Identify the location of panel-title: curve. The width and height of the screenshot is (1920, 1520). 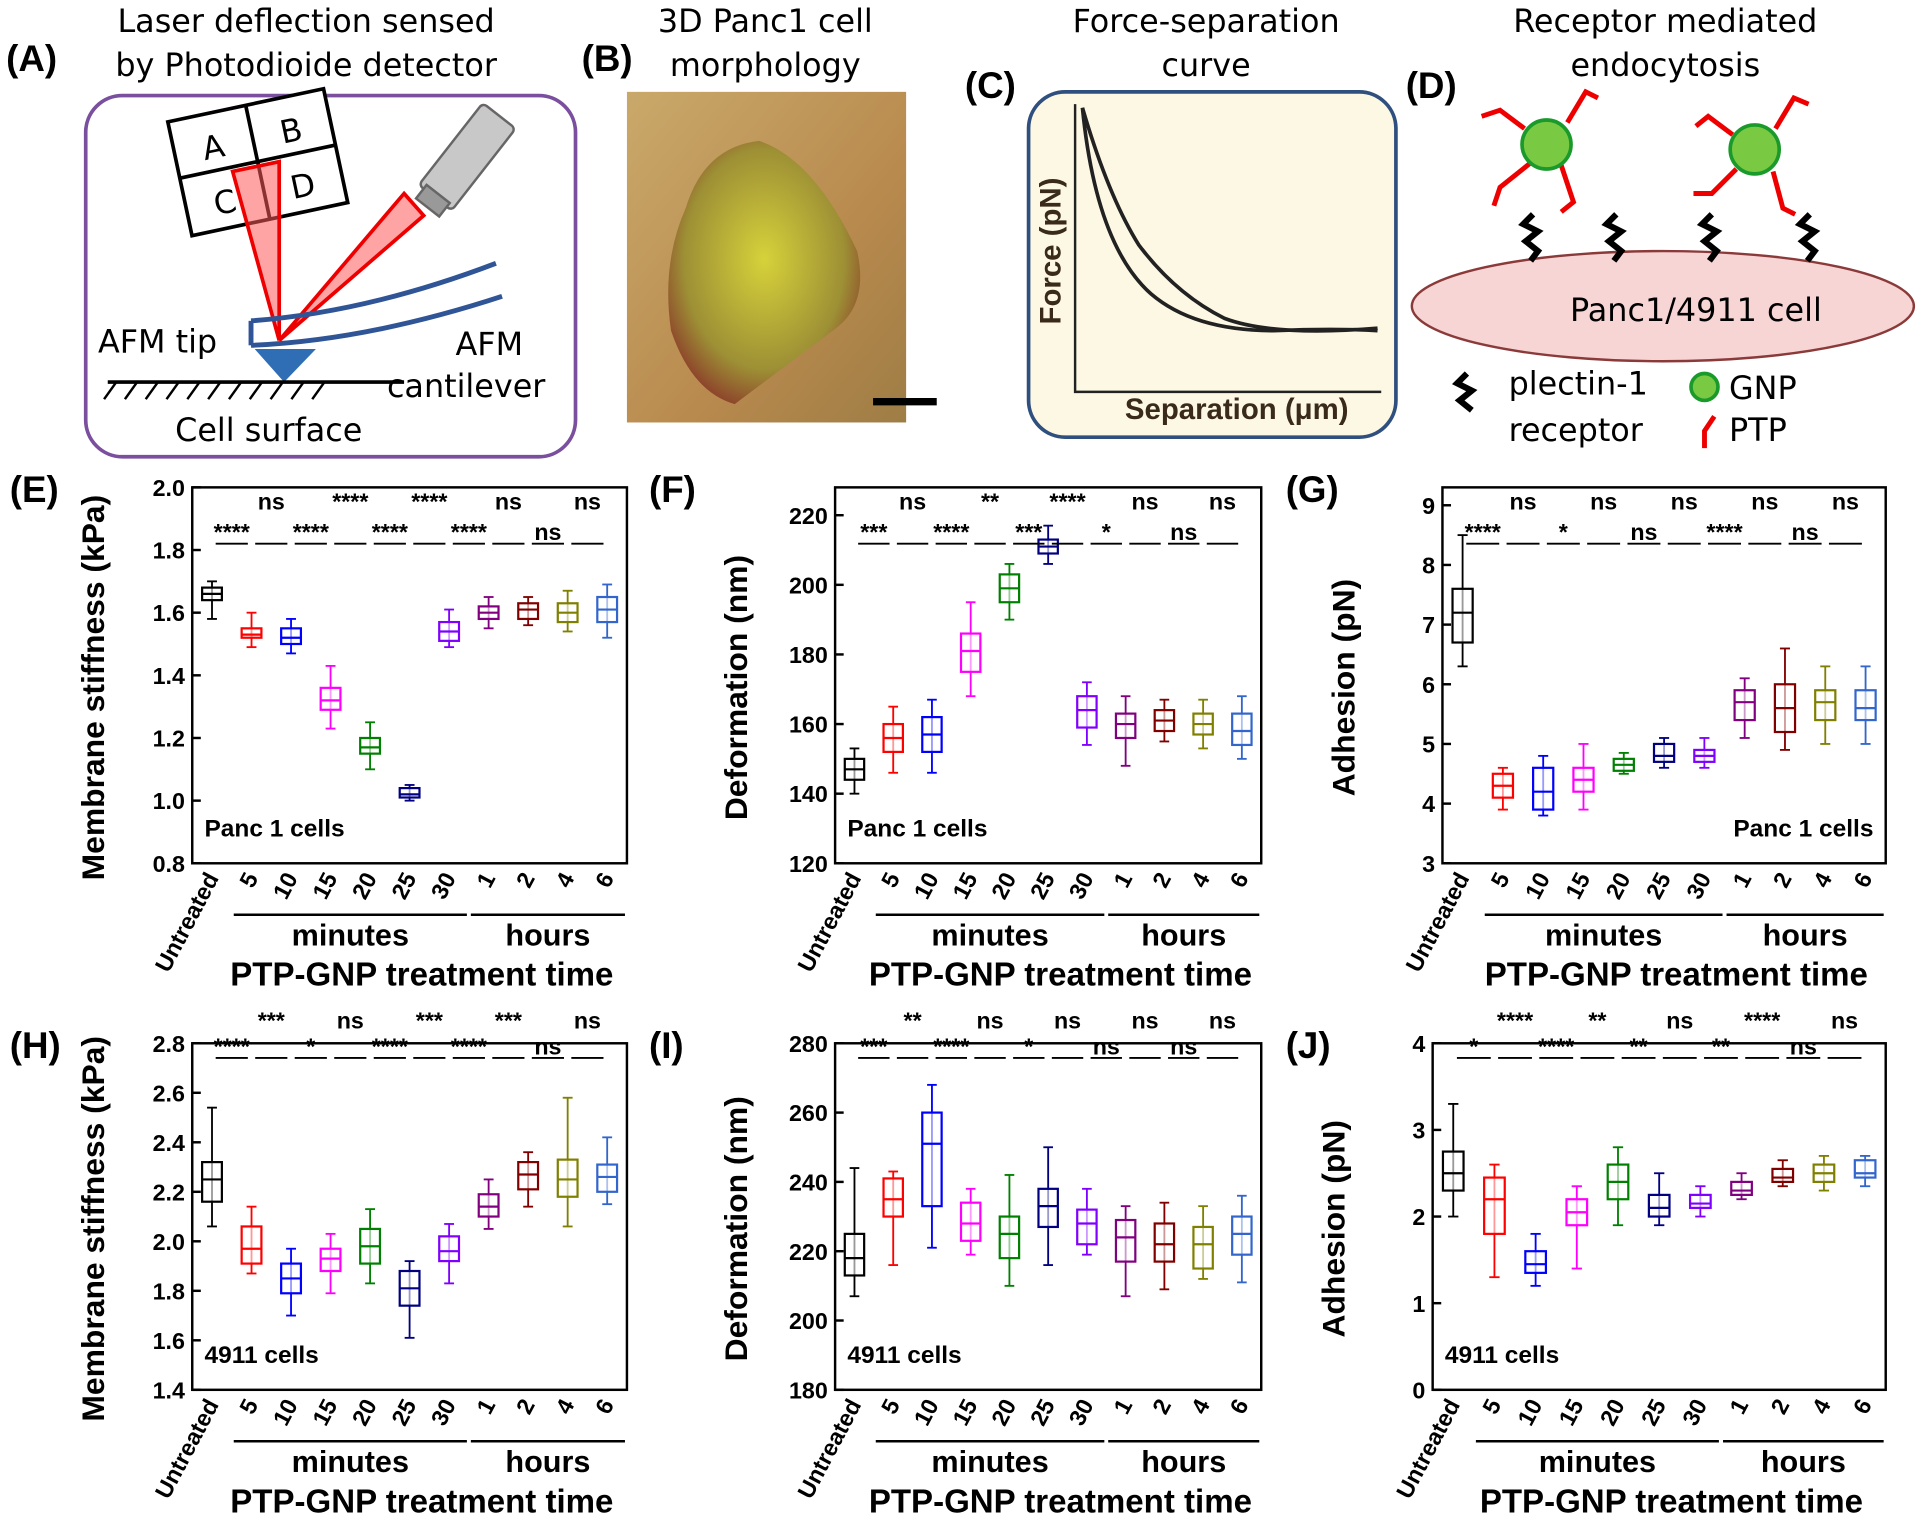
(1206, 65).